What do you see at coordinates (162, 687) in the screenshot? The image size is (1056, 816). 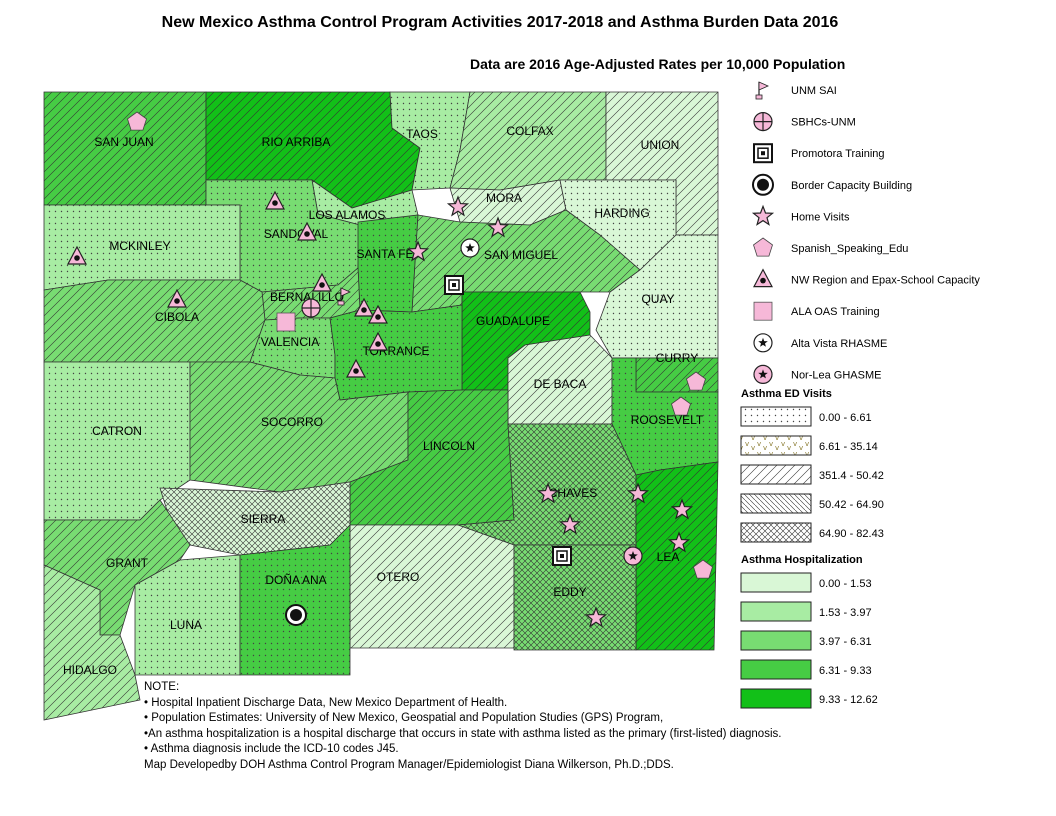 I see `note-heading: NOTE:` at bounding box center [162, 687].